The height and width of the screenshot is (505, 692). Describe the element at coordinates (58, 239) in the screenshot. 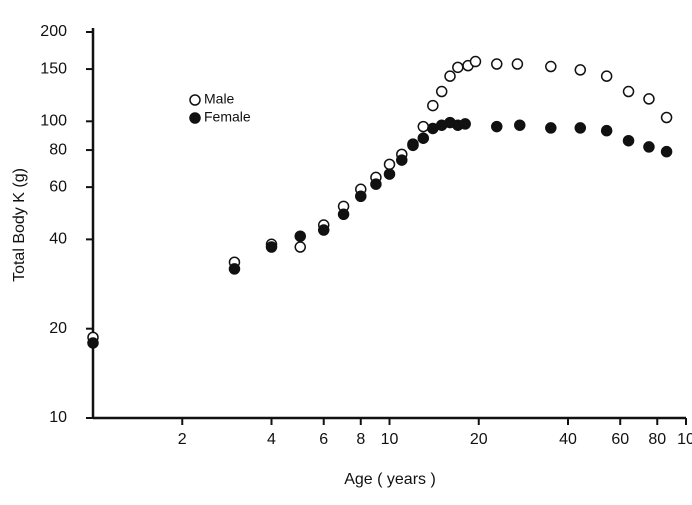

I see `y-tick-label: 40` at that location.